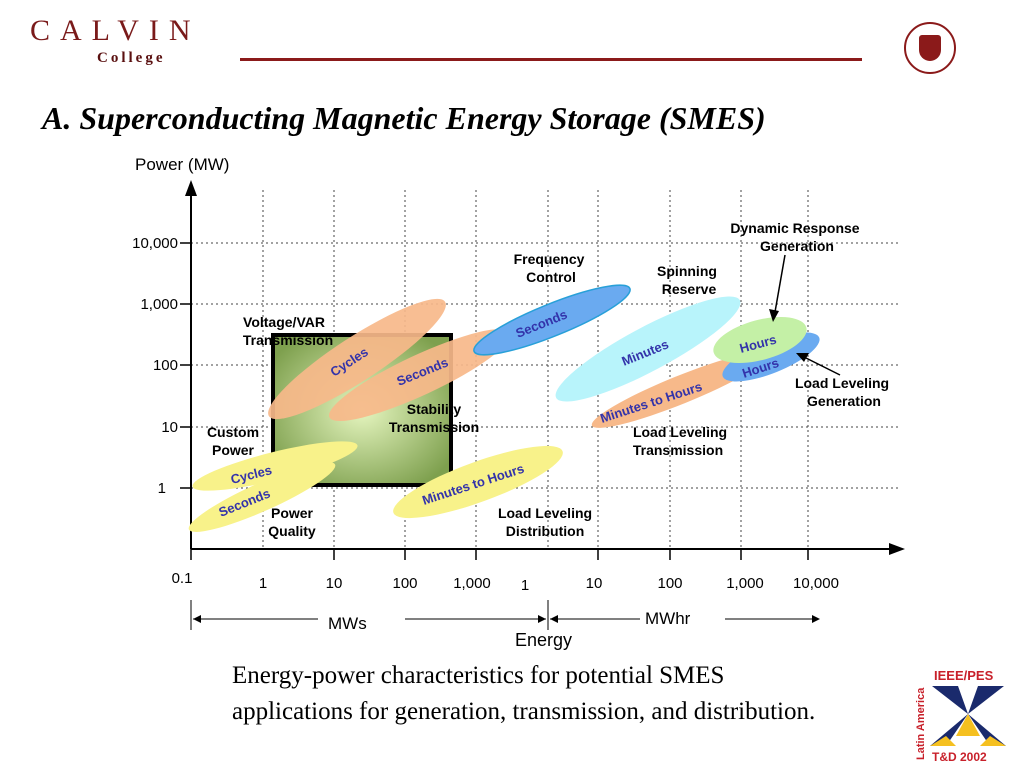 Image resolution: width=1024 pixels, height=768 pixels. I want to click on x-tick-mwhr: 1, so click(525, 585).